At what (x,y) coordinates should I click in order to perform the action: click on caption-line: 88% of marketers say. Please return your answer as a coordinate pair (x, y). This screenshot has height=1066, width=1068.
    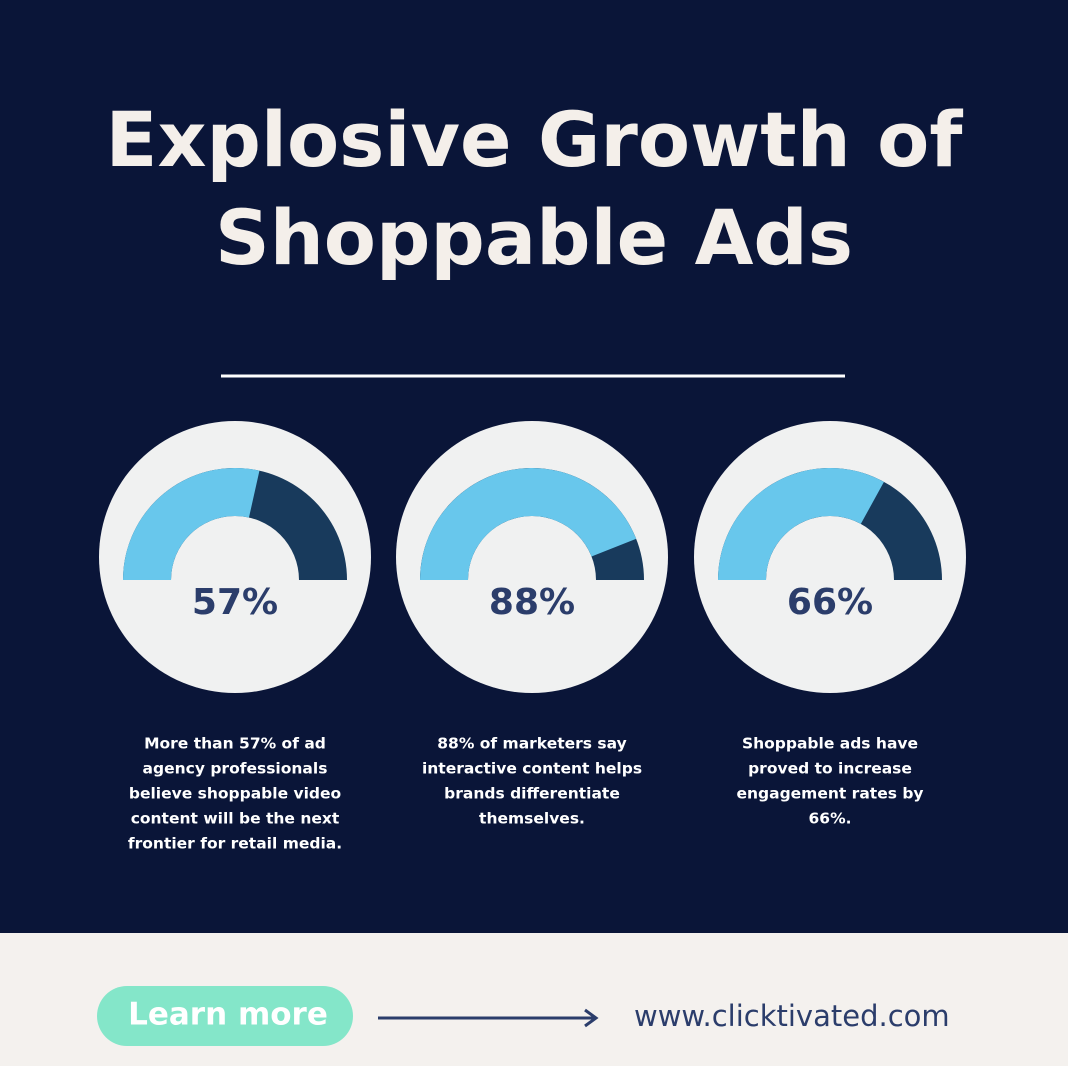
    Looking at the image, I should click on (531, 744).